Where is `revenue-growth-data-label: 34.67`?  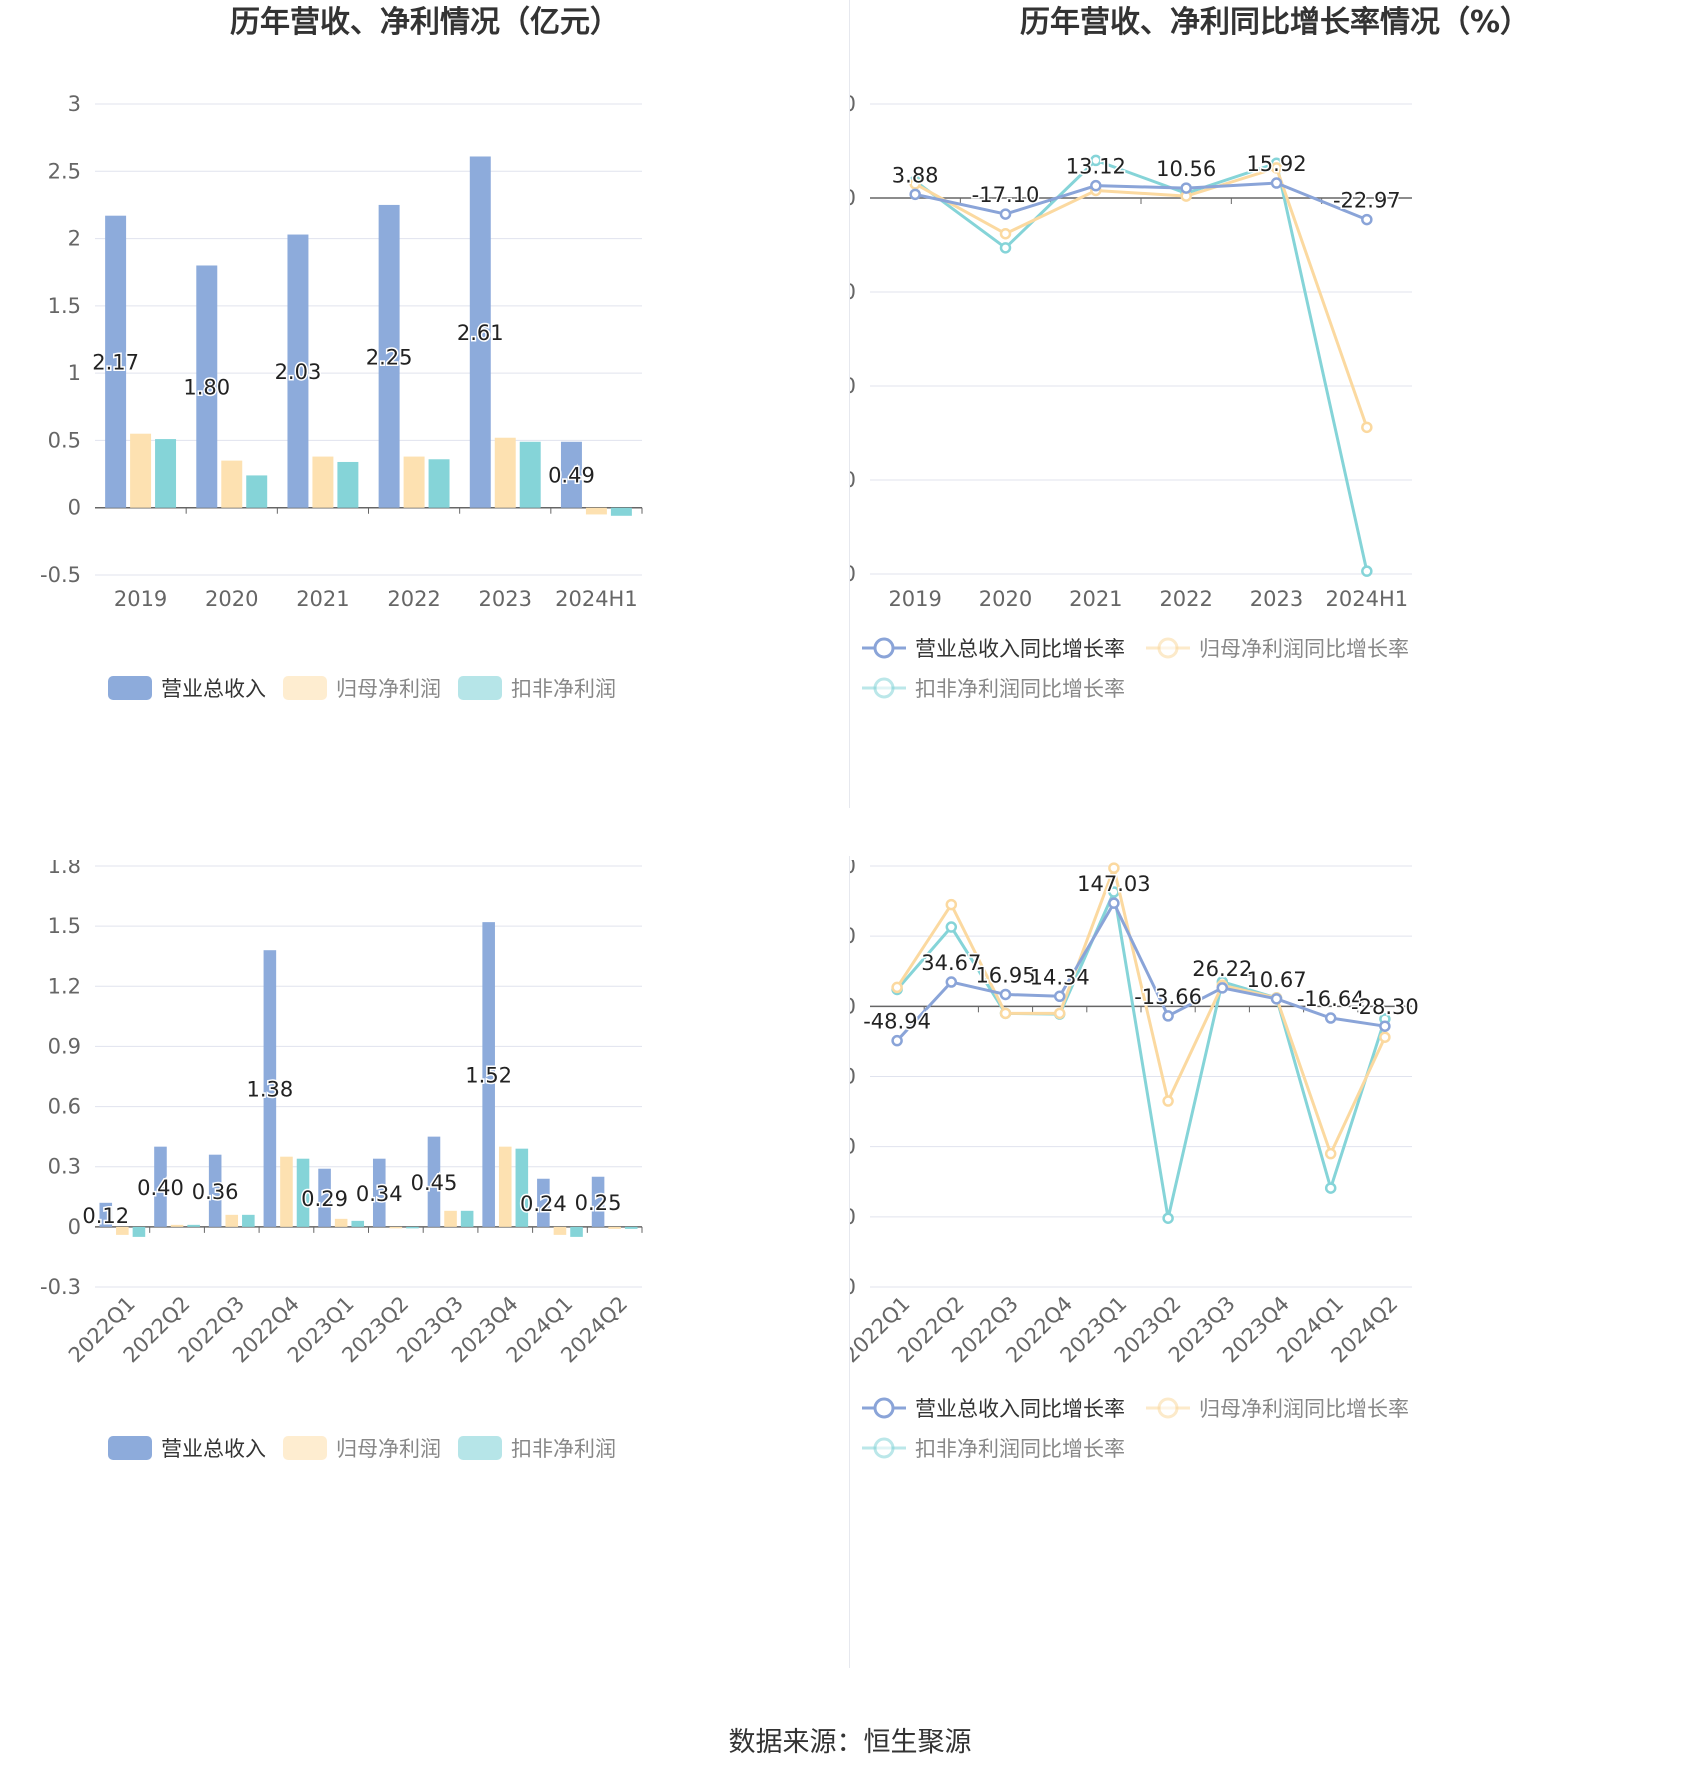 revenue-growth-data-label: 34.67 is located at coordinates (951, 963).